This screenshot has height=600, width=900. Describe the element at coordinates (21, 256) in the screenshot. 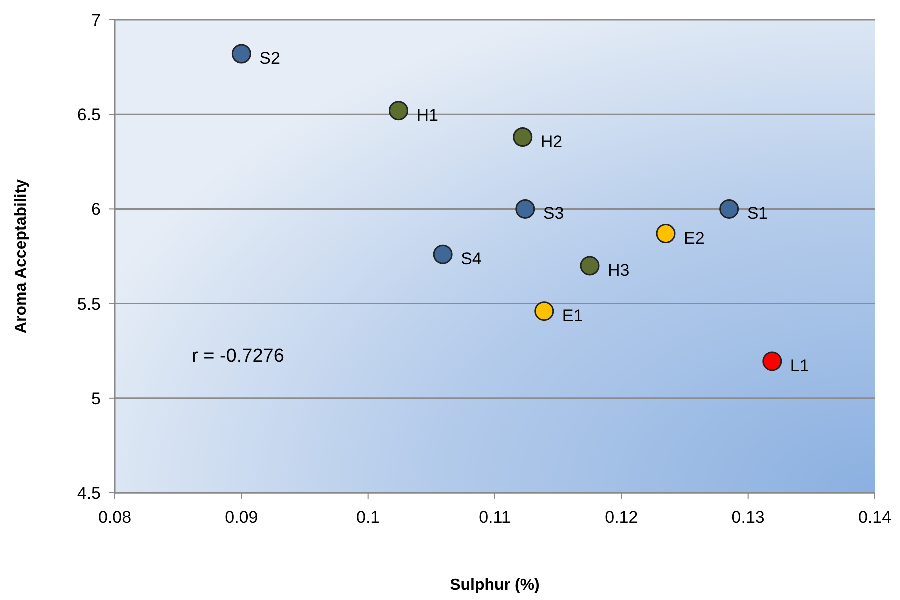

I see `y-axis-title: Aroma Acceptability` at that location.